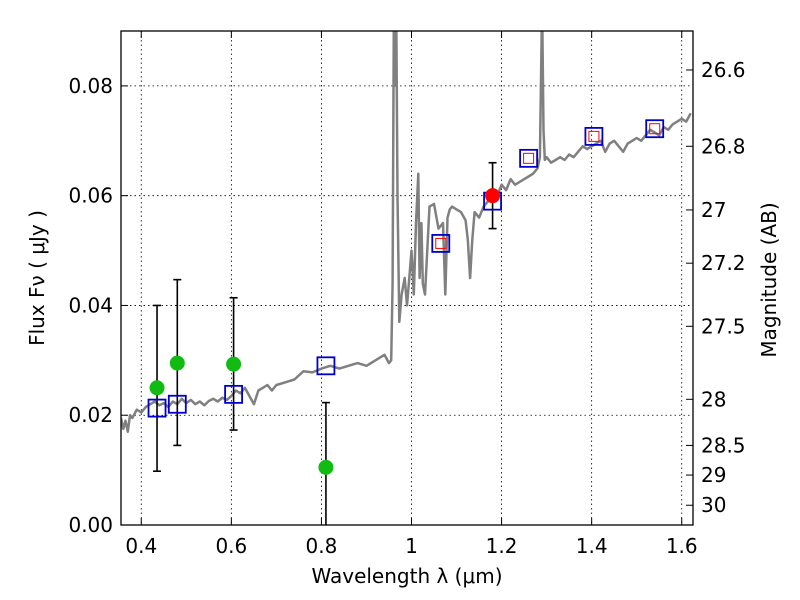 Image resolution: width=800 pixels, height=600 pixels. Describe the element at coordinates (713, 505) in the screenshot. I see `y2-tick-label: 30` at that location.